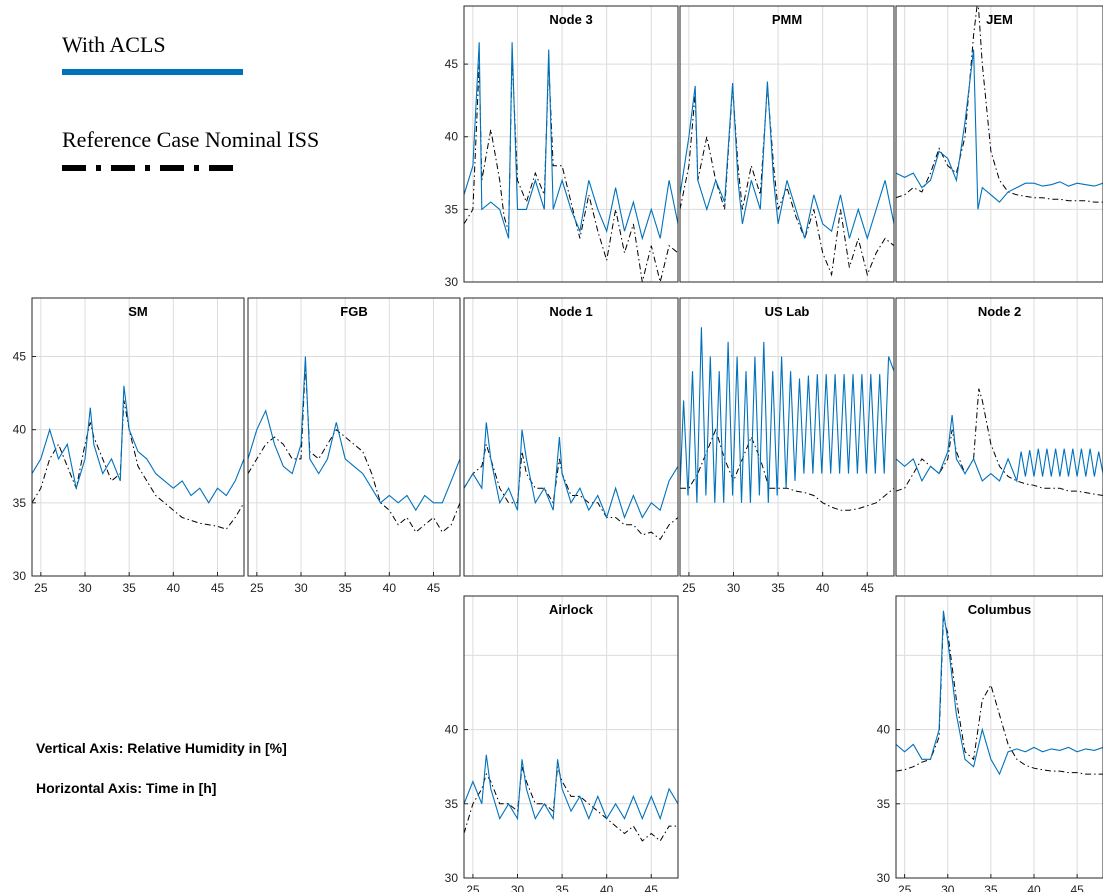 The width and height of the screenshot is (1103, 892). Describe the element at coordinates (999, 311) in the screenshot. I see `panel-title: Node 2` at that location.